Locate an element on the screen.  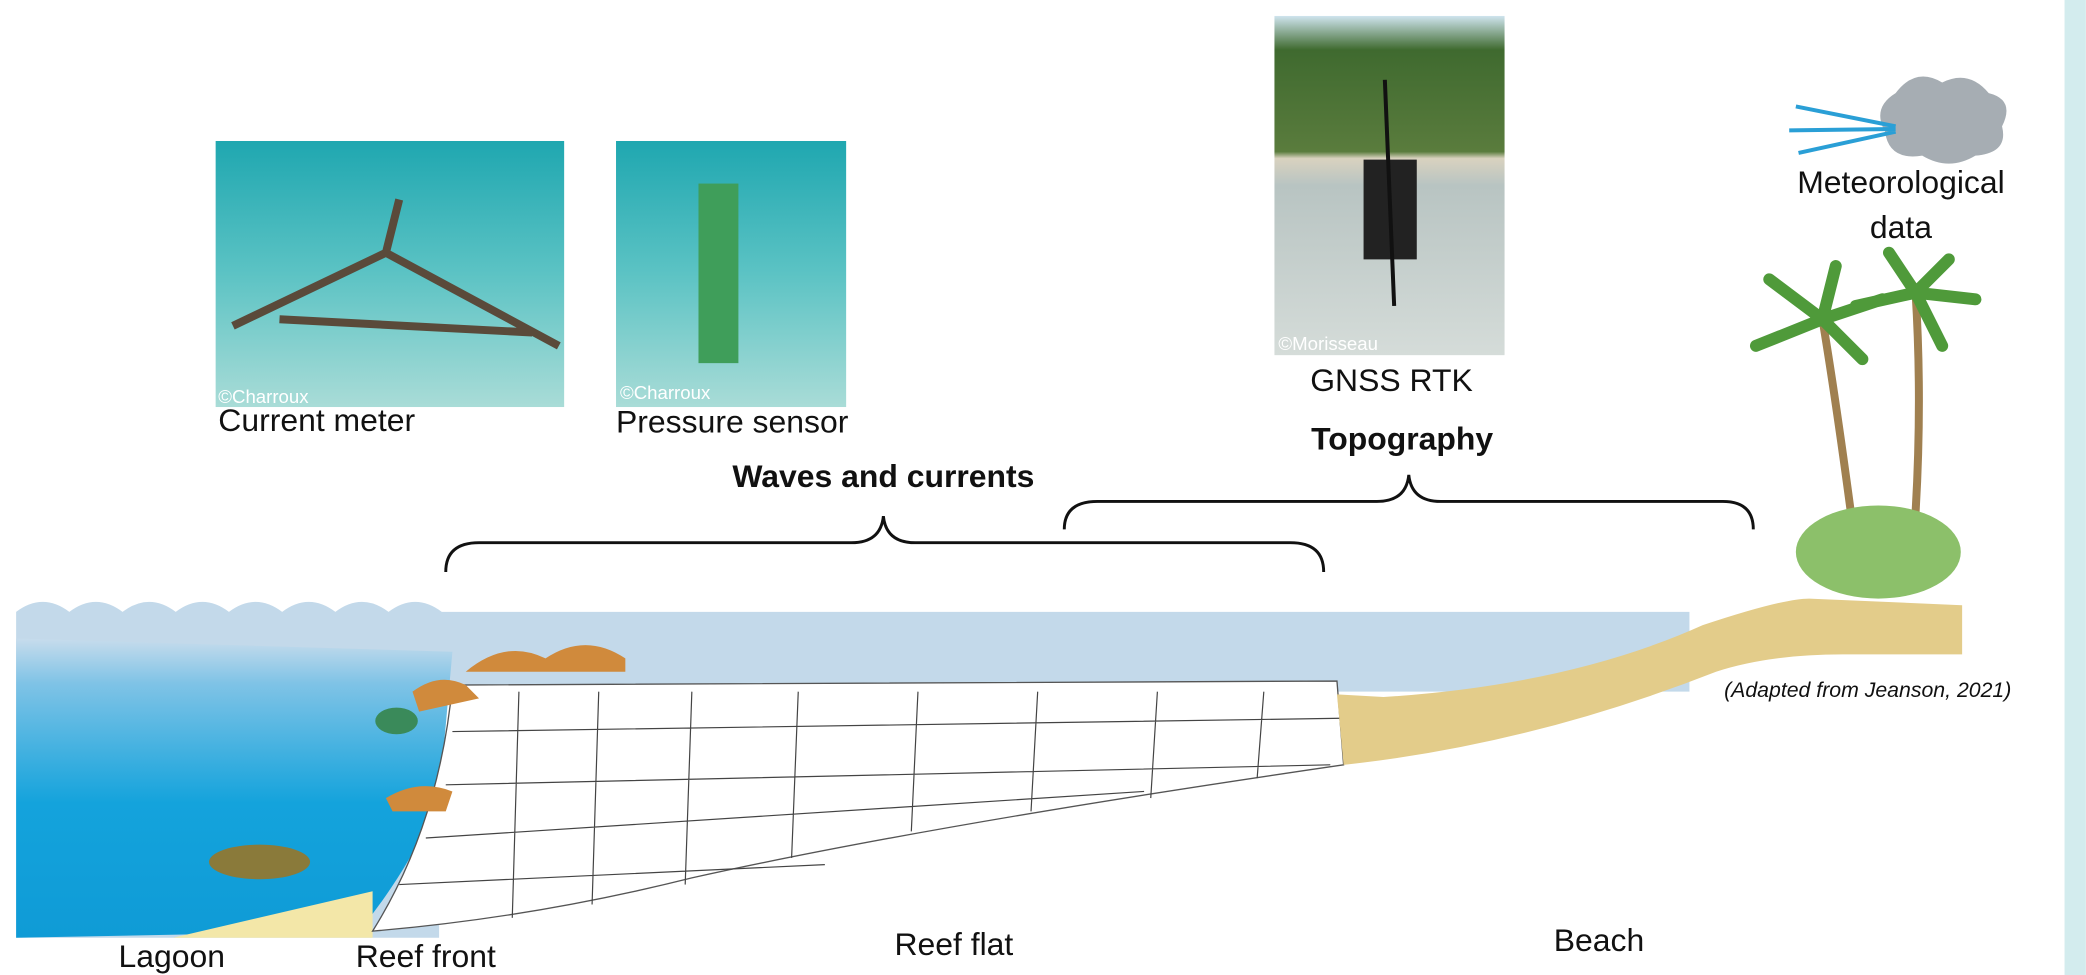
note: (Adapted from Jeanson, 2021) is located at coordinates (1867, 690).